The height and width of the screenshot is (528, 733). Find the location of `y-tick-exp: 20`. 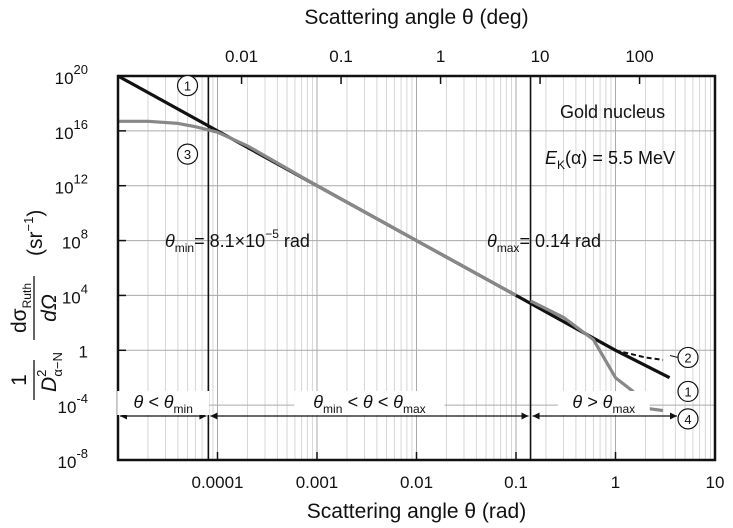

y-tick-exp: 20 is located at coordinates (81, 69).